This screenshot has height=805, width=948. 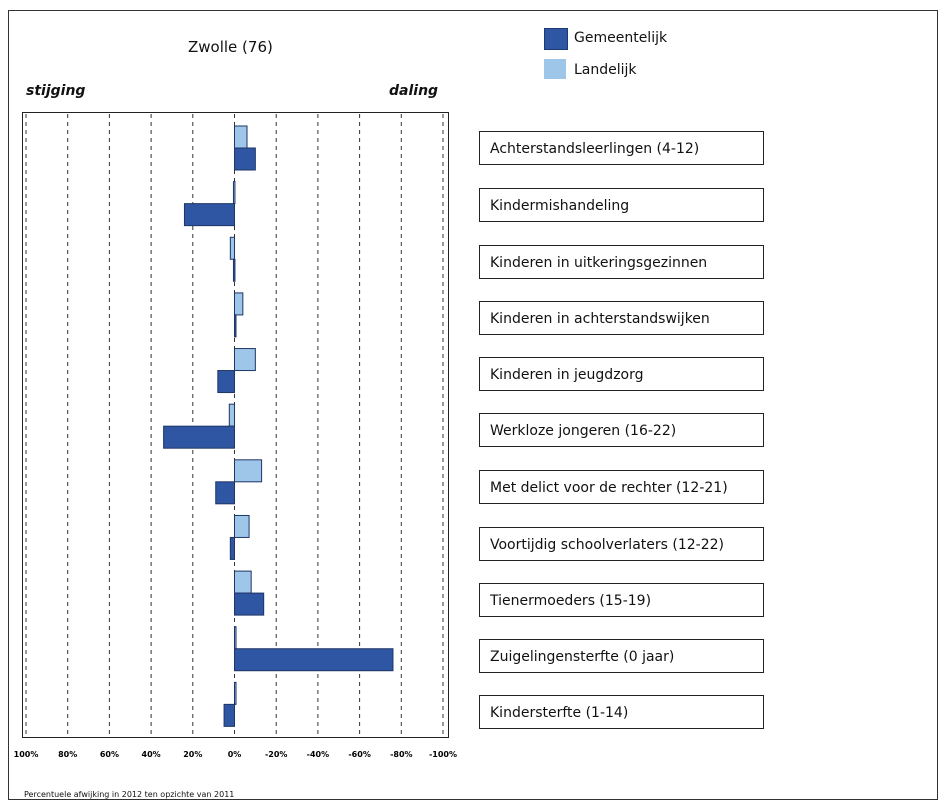 What do you see at coordinates (621, 430) in the screenshot?
I see `category-box: Werkloze jongeren (16-22)` at bounding box center [621, 430].